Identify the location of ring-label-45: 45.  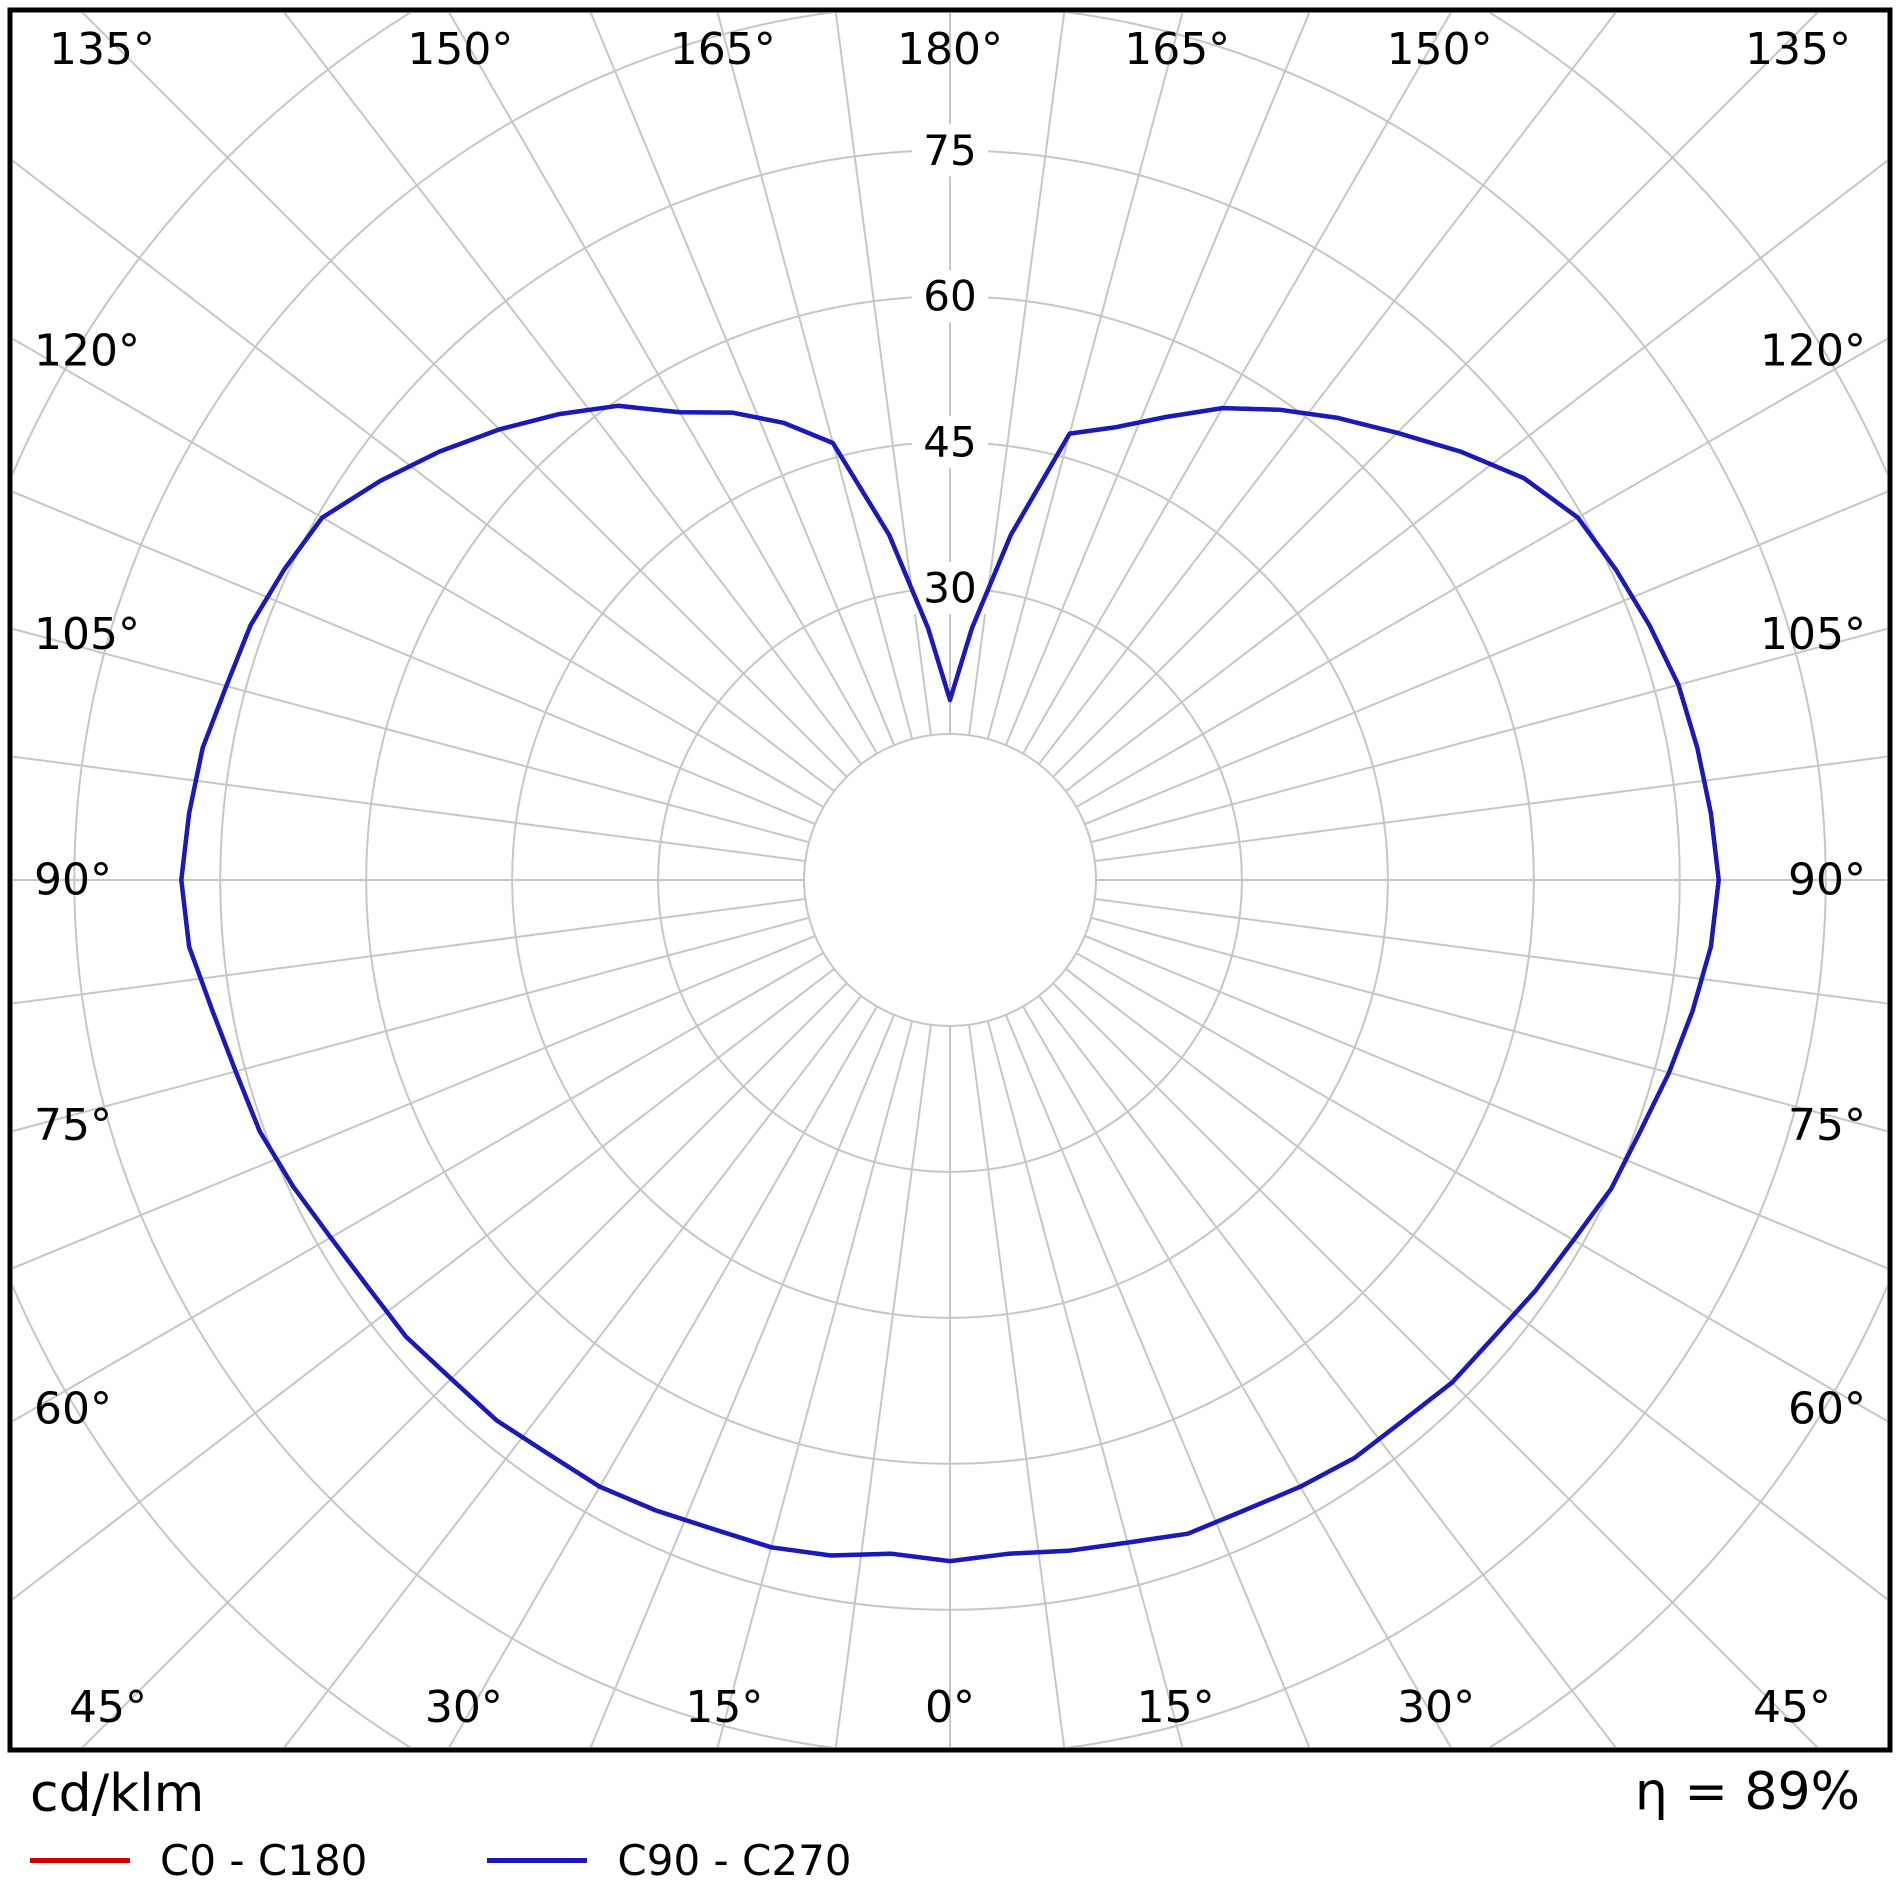
(949, 442).